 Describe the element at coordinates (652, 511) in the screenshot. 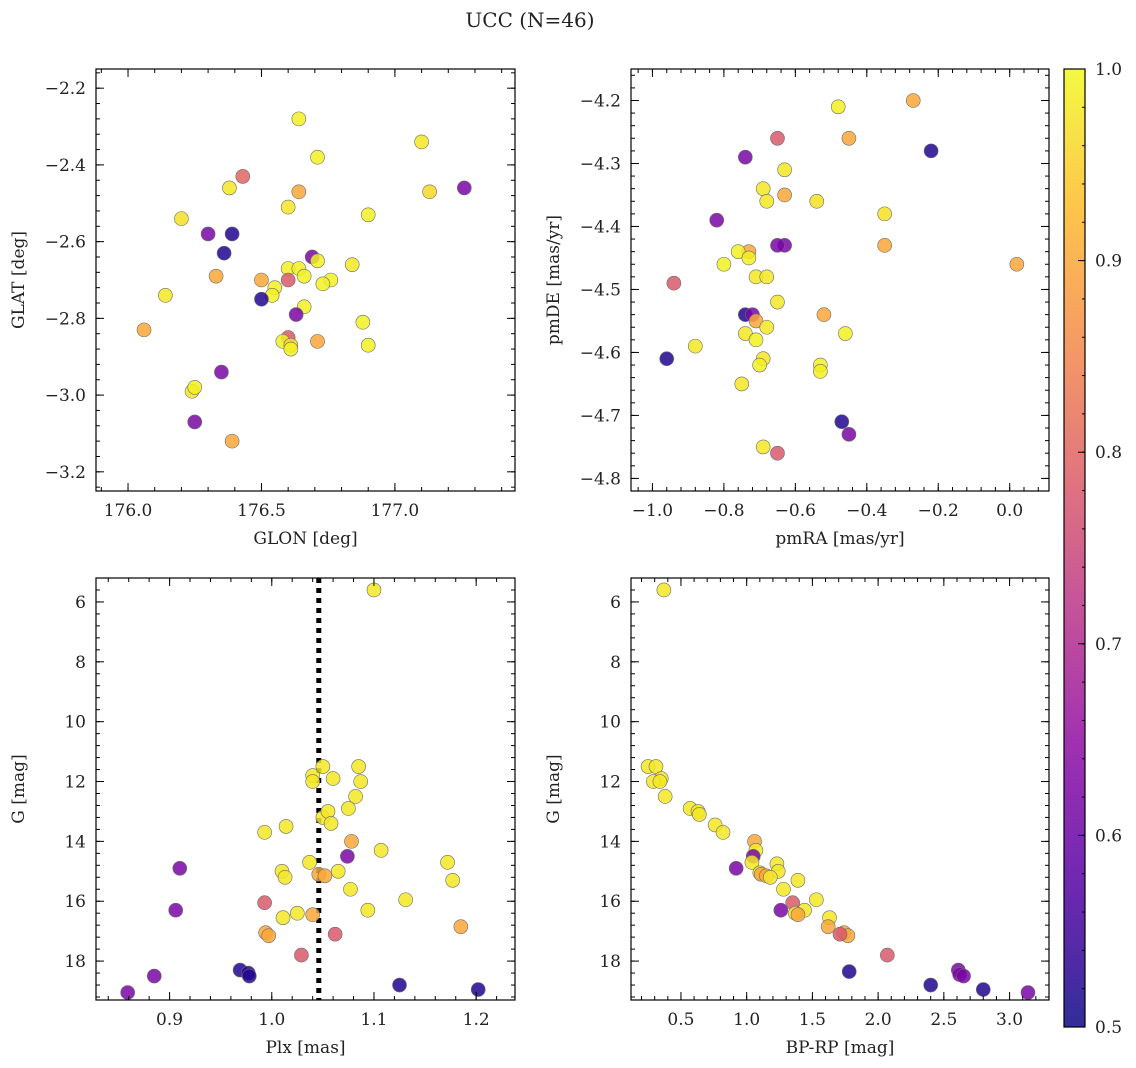

I see `x-tick-label: −1.0` at that location.